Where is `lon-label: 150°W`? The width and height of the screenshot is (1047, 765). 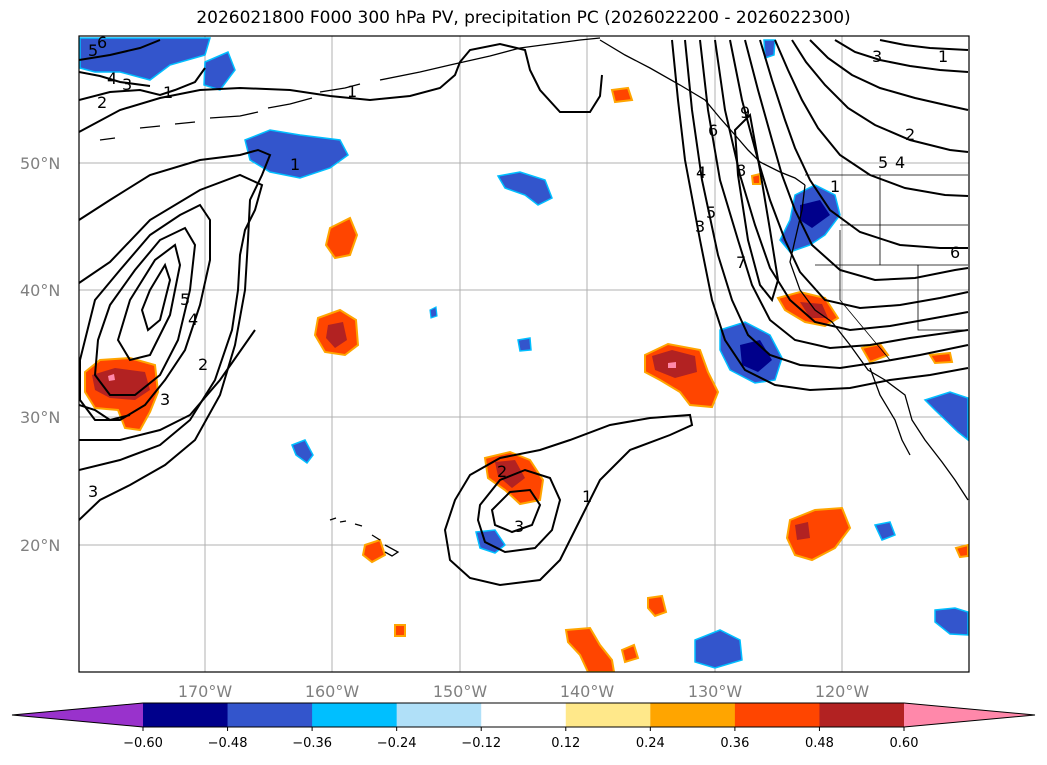 lon-label: 150°W is located at coordinates (460, 691).